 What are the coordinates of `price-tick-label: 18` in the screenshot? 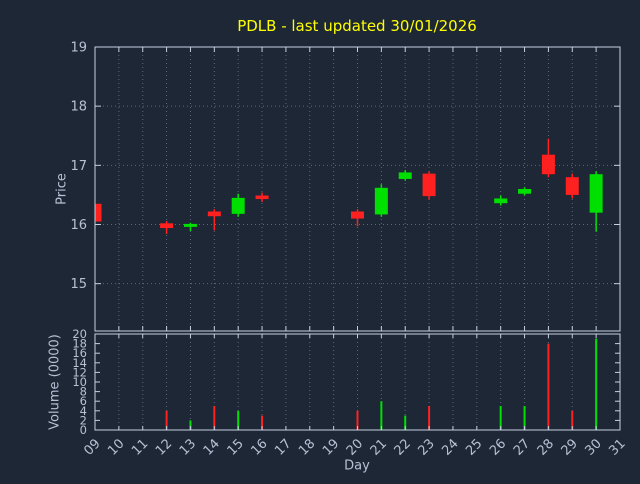 It's located at (78, 107).